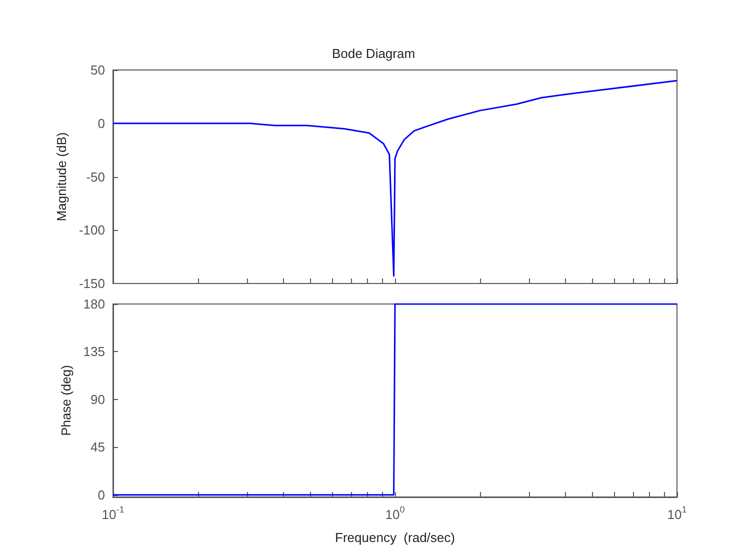  What do you see at coordinates (97, 447) in the screenshot?
I see `y-tick-label: 45` at bounding box center [97, 447].